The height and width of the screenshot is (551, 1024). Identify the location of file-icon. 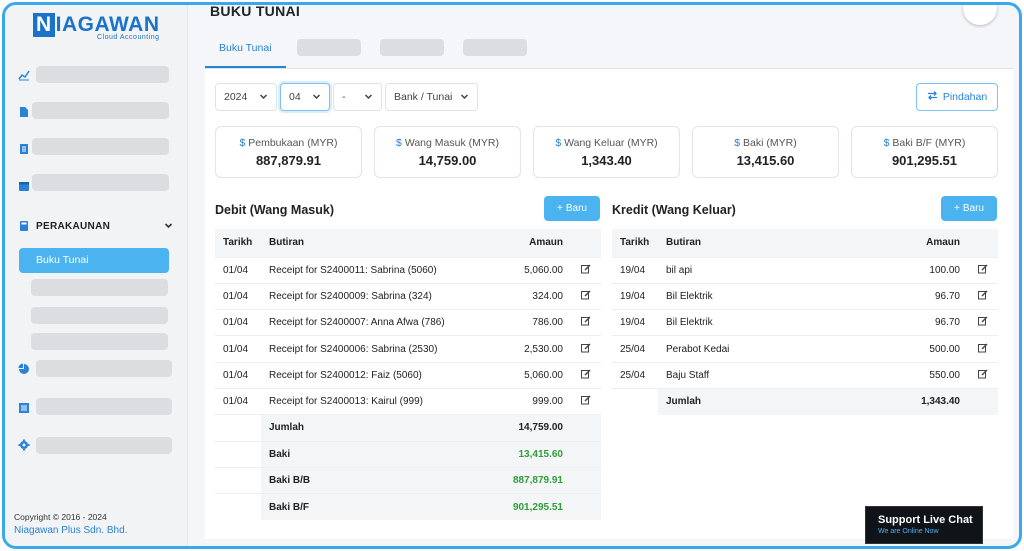
(24, 112).